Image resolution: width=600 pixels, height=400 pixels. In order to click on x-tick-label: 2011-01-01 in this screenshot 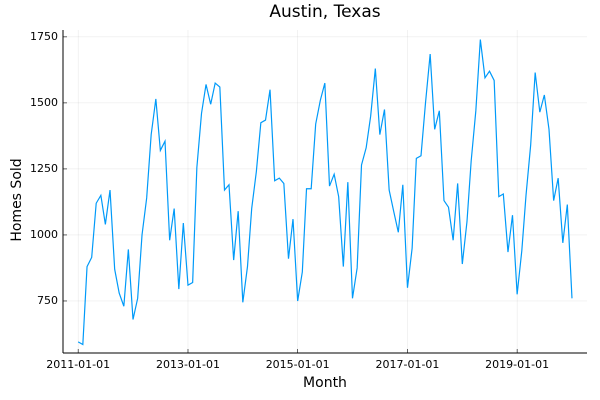, I will do `click(78, 364)`.